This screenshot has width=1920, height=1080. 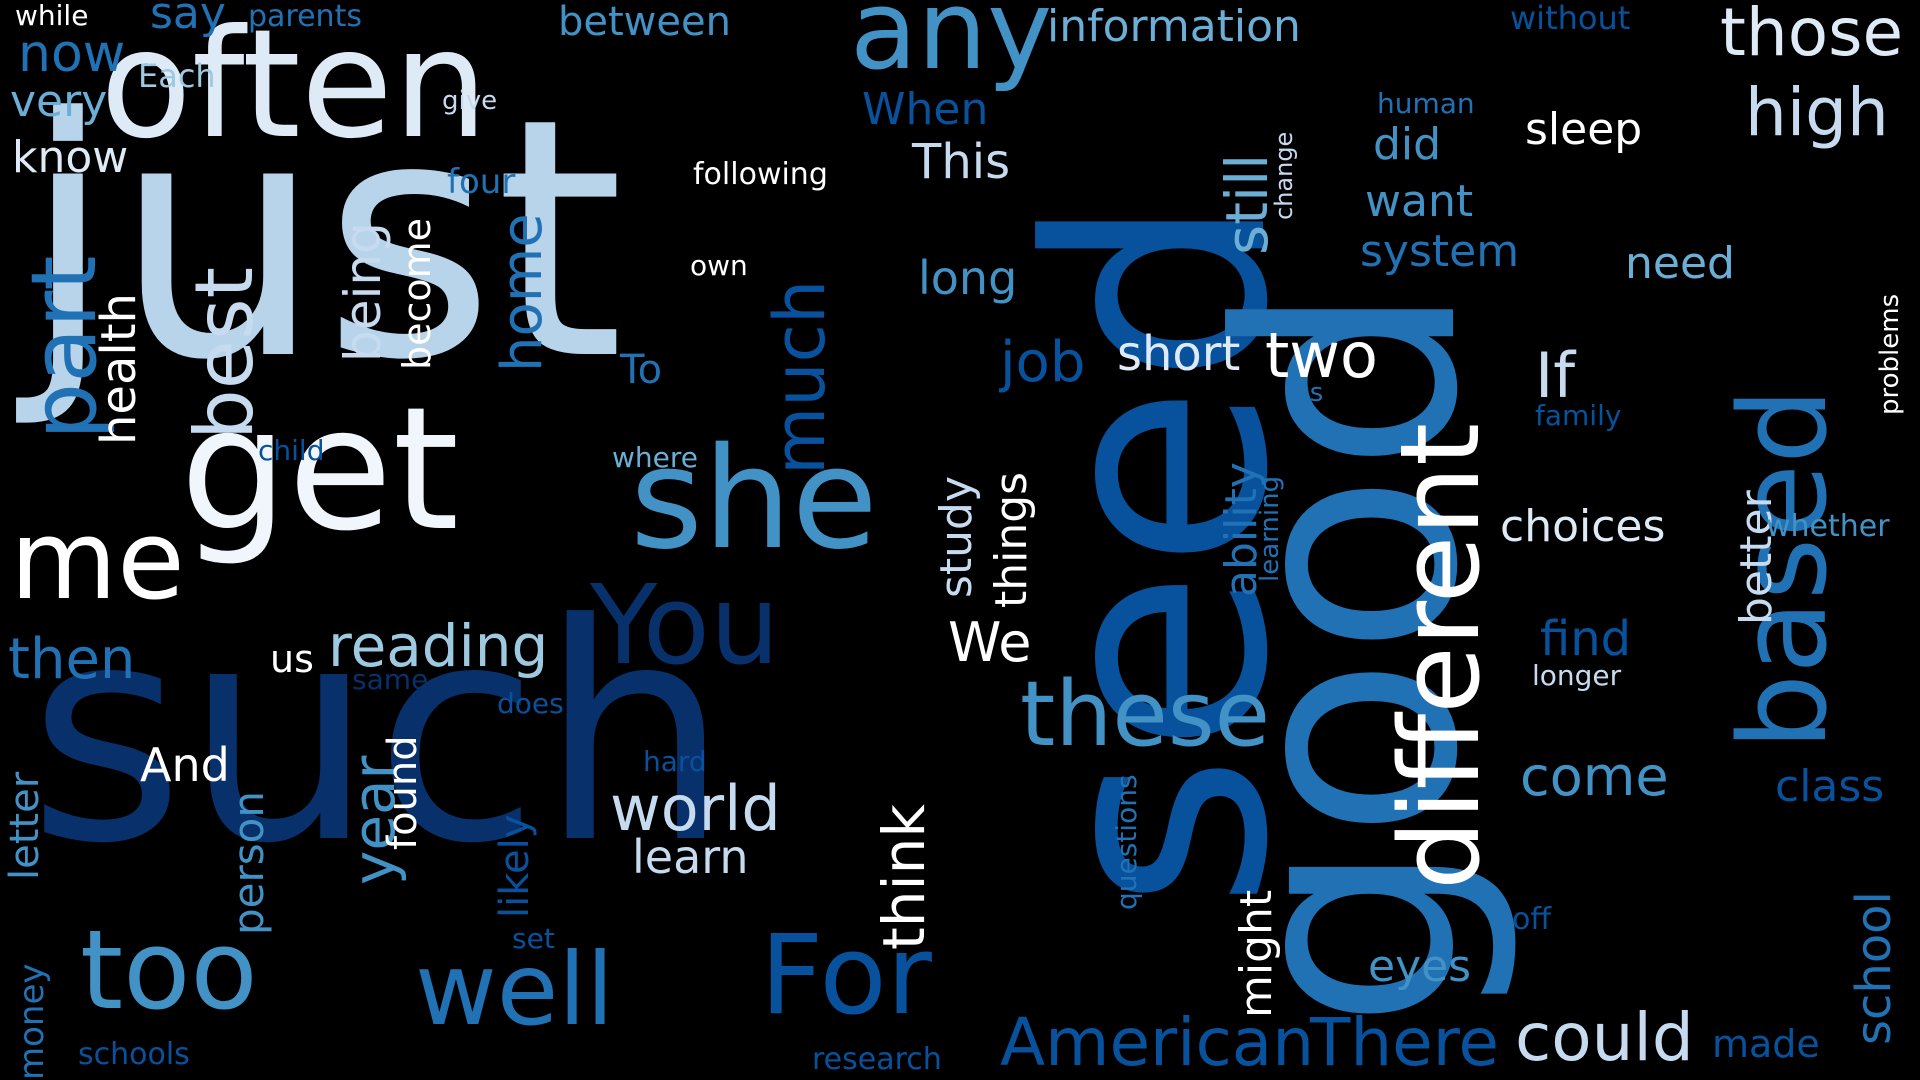 What do you see at coordinates (925, 109) in the screenshot?
I see `cloud-word: When` at bounding box center [925, 109].